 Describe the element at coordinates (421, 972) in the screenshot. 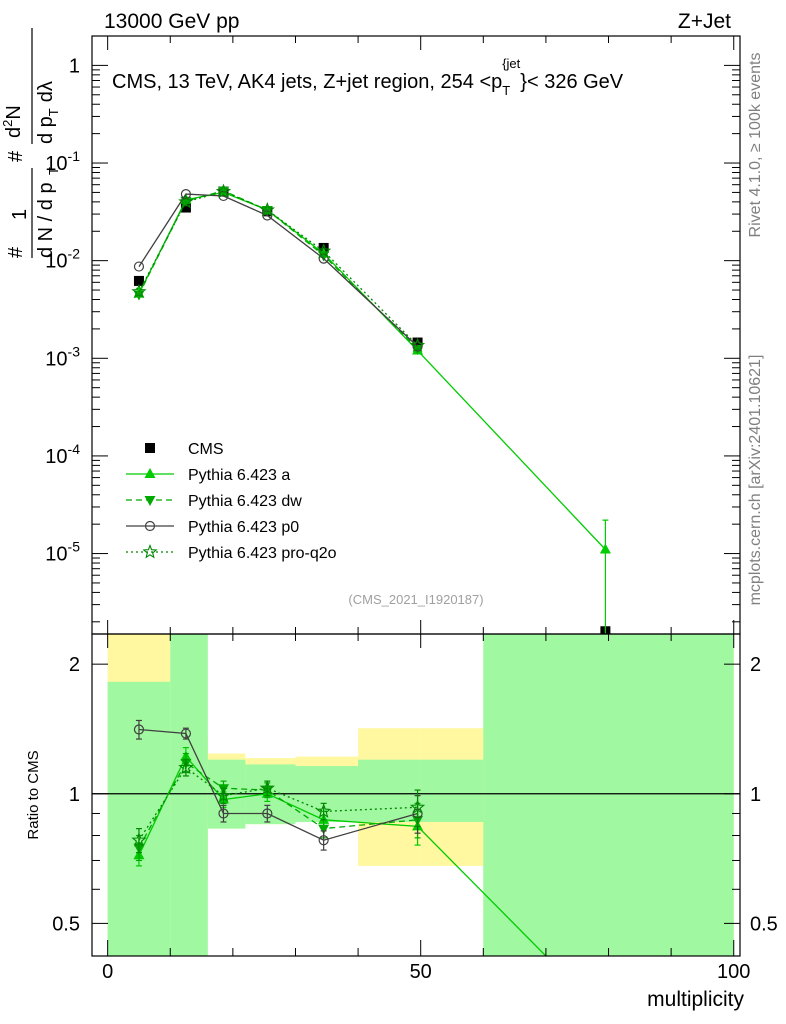

I see `x-tick-label: 50` at that location.